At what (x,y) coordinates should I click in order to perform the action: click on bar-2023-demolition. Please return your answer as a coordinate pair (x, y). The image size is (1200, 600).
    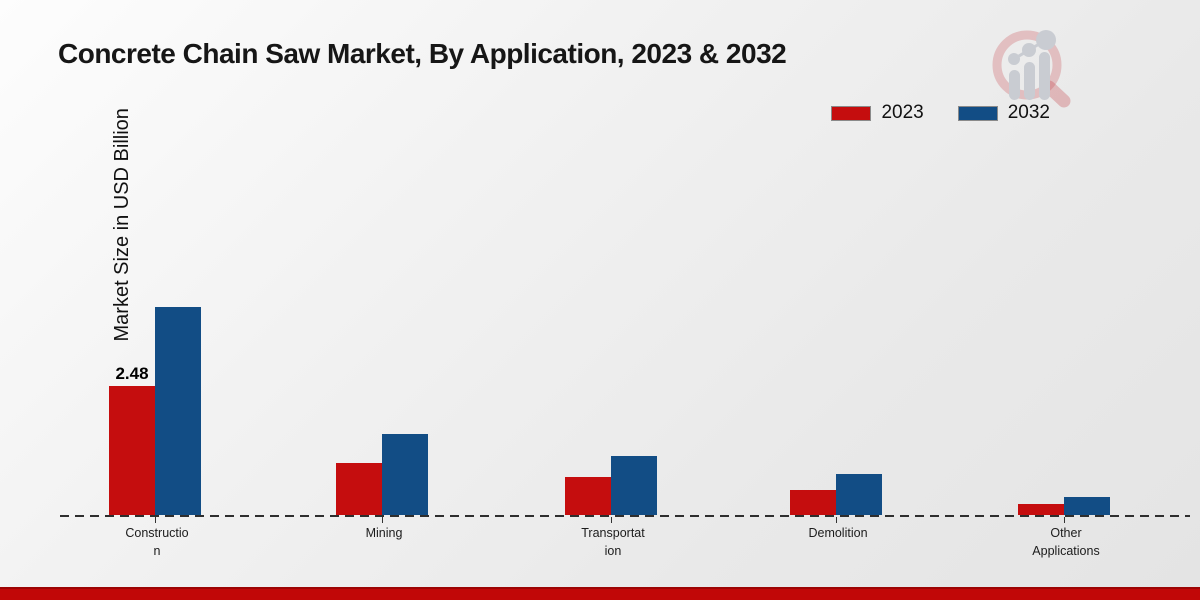
    Looking at the image, I should click on (813, 502).